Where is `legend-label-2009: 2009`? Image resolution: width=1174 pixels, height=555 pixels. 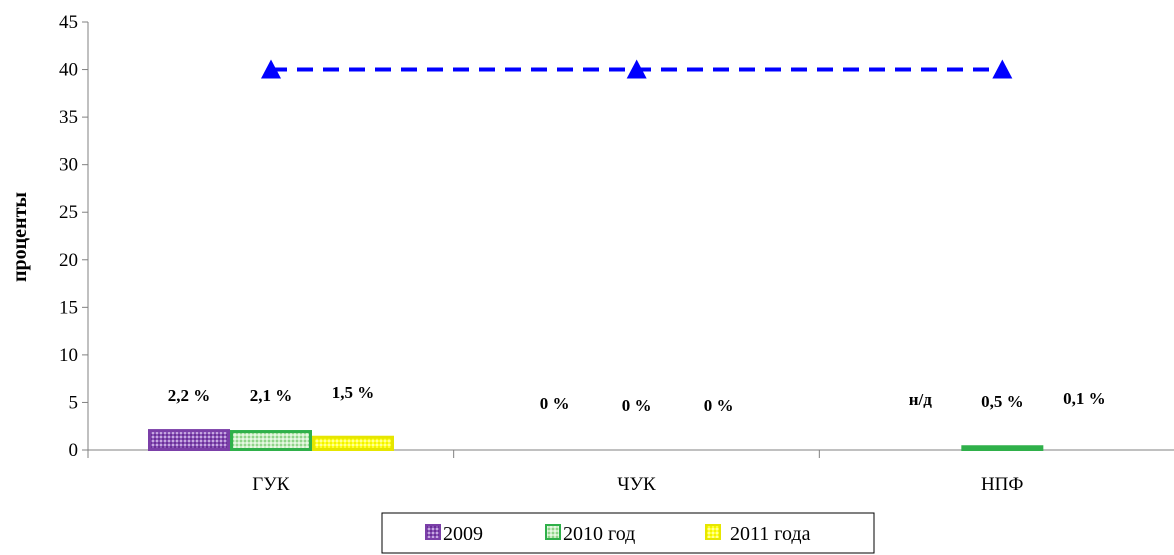
legend-label-2009: 2009 is located at coordinates (463, 534).